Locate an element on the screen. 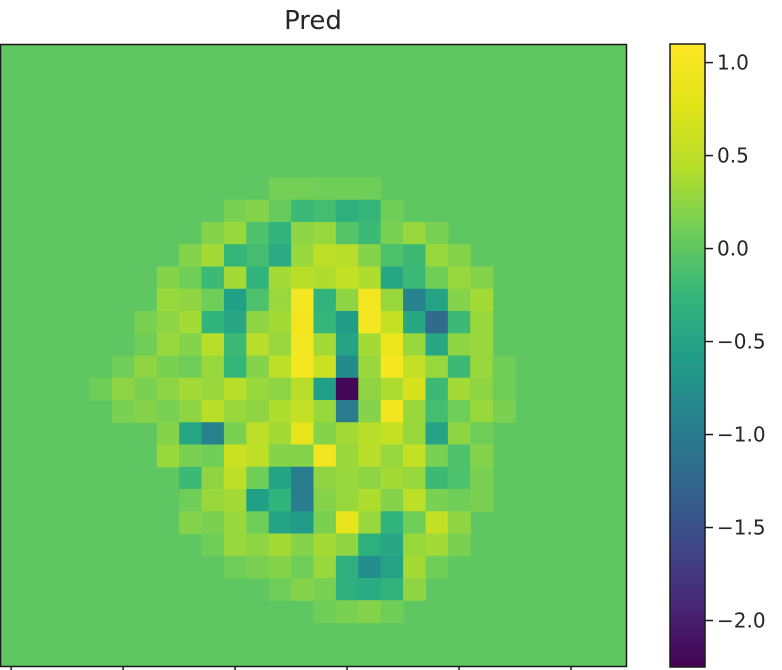 This screenshot has height=670, width=782. colorbar-tick-label: −0.5 is located at coordinates (741, 342).